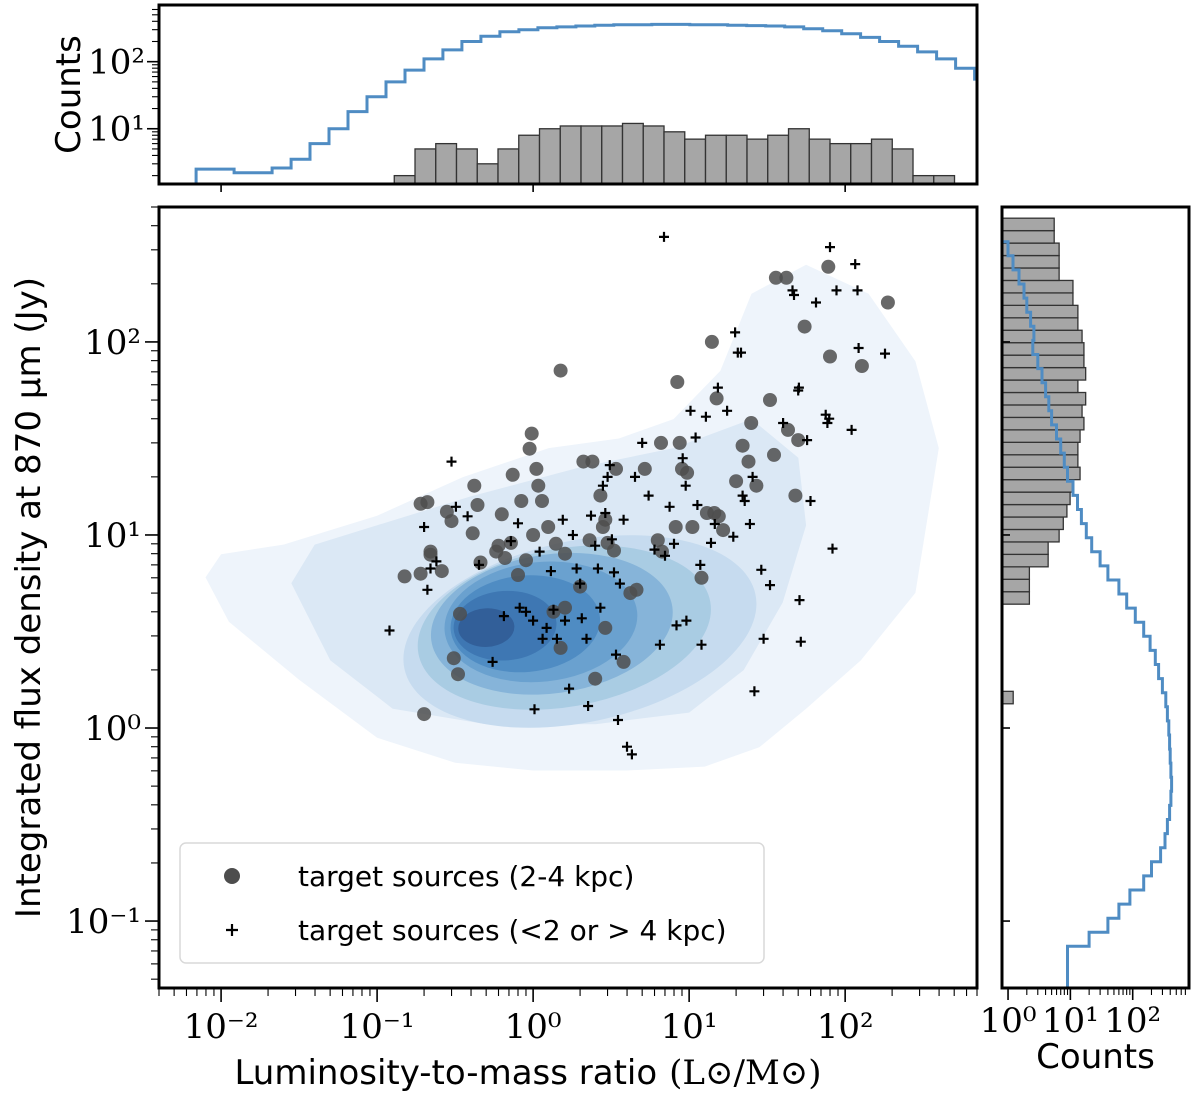 The width and height of the screenshot is (1200, 1099). I want to click on right-x-tick-label: 10⁰, so click(1008, 1021).